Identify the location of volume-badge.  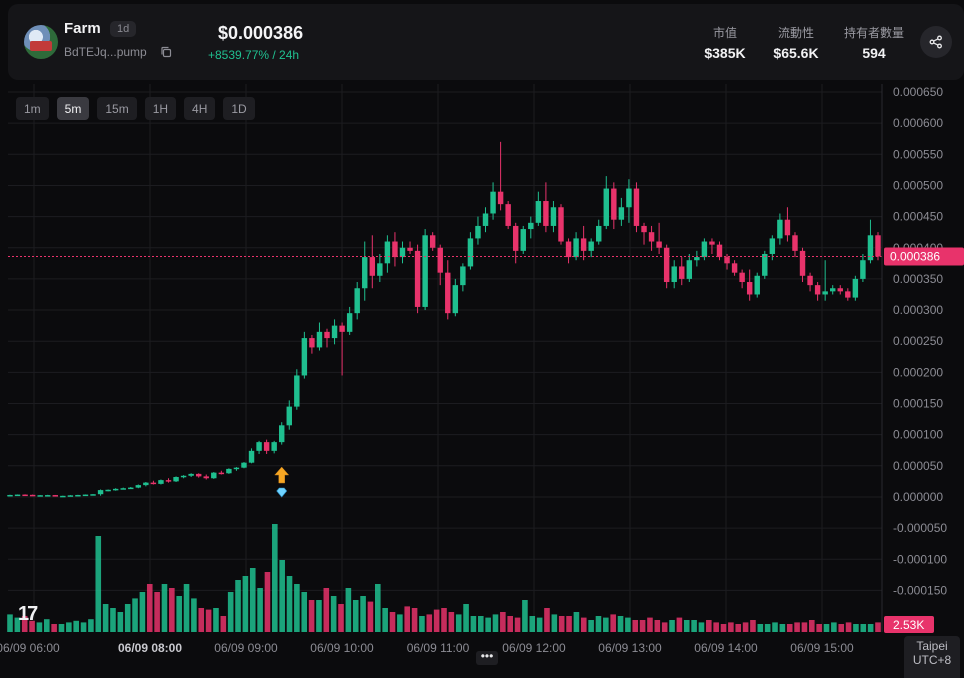
(909, 624).